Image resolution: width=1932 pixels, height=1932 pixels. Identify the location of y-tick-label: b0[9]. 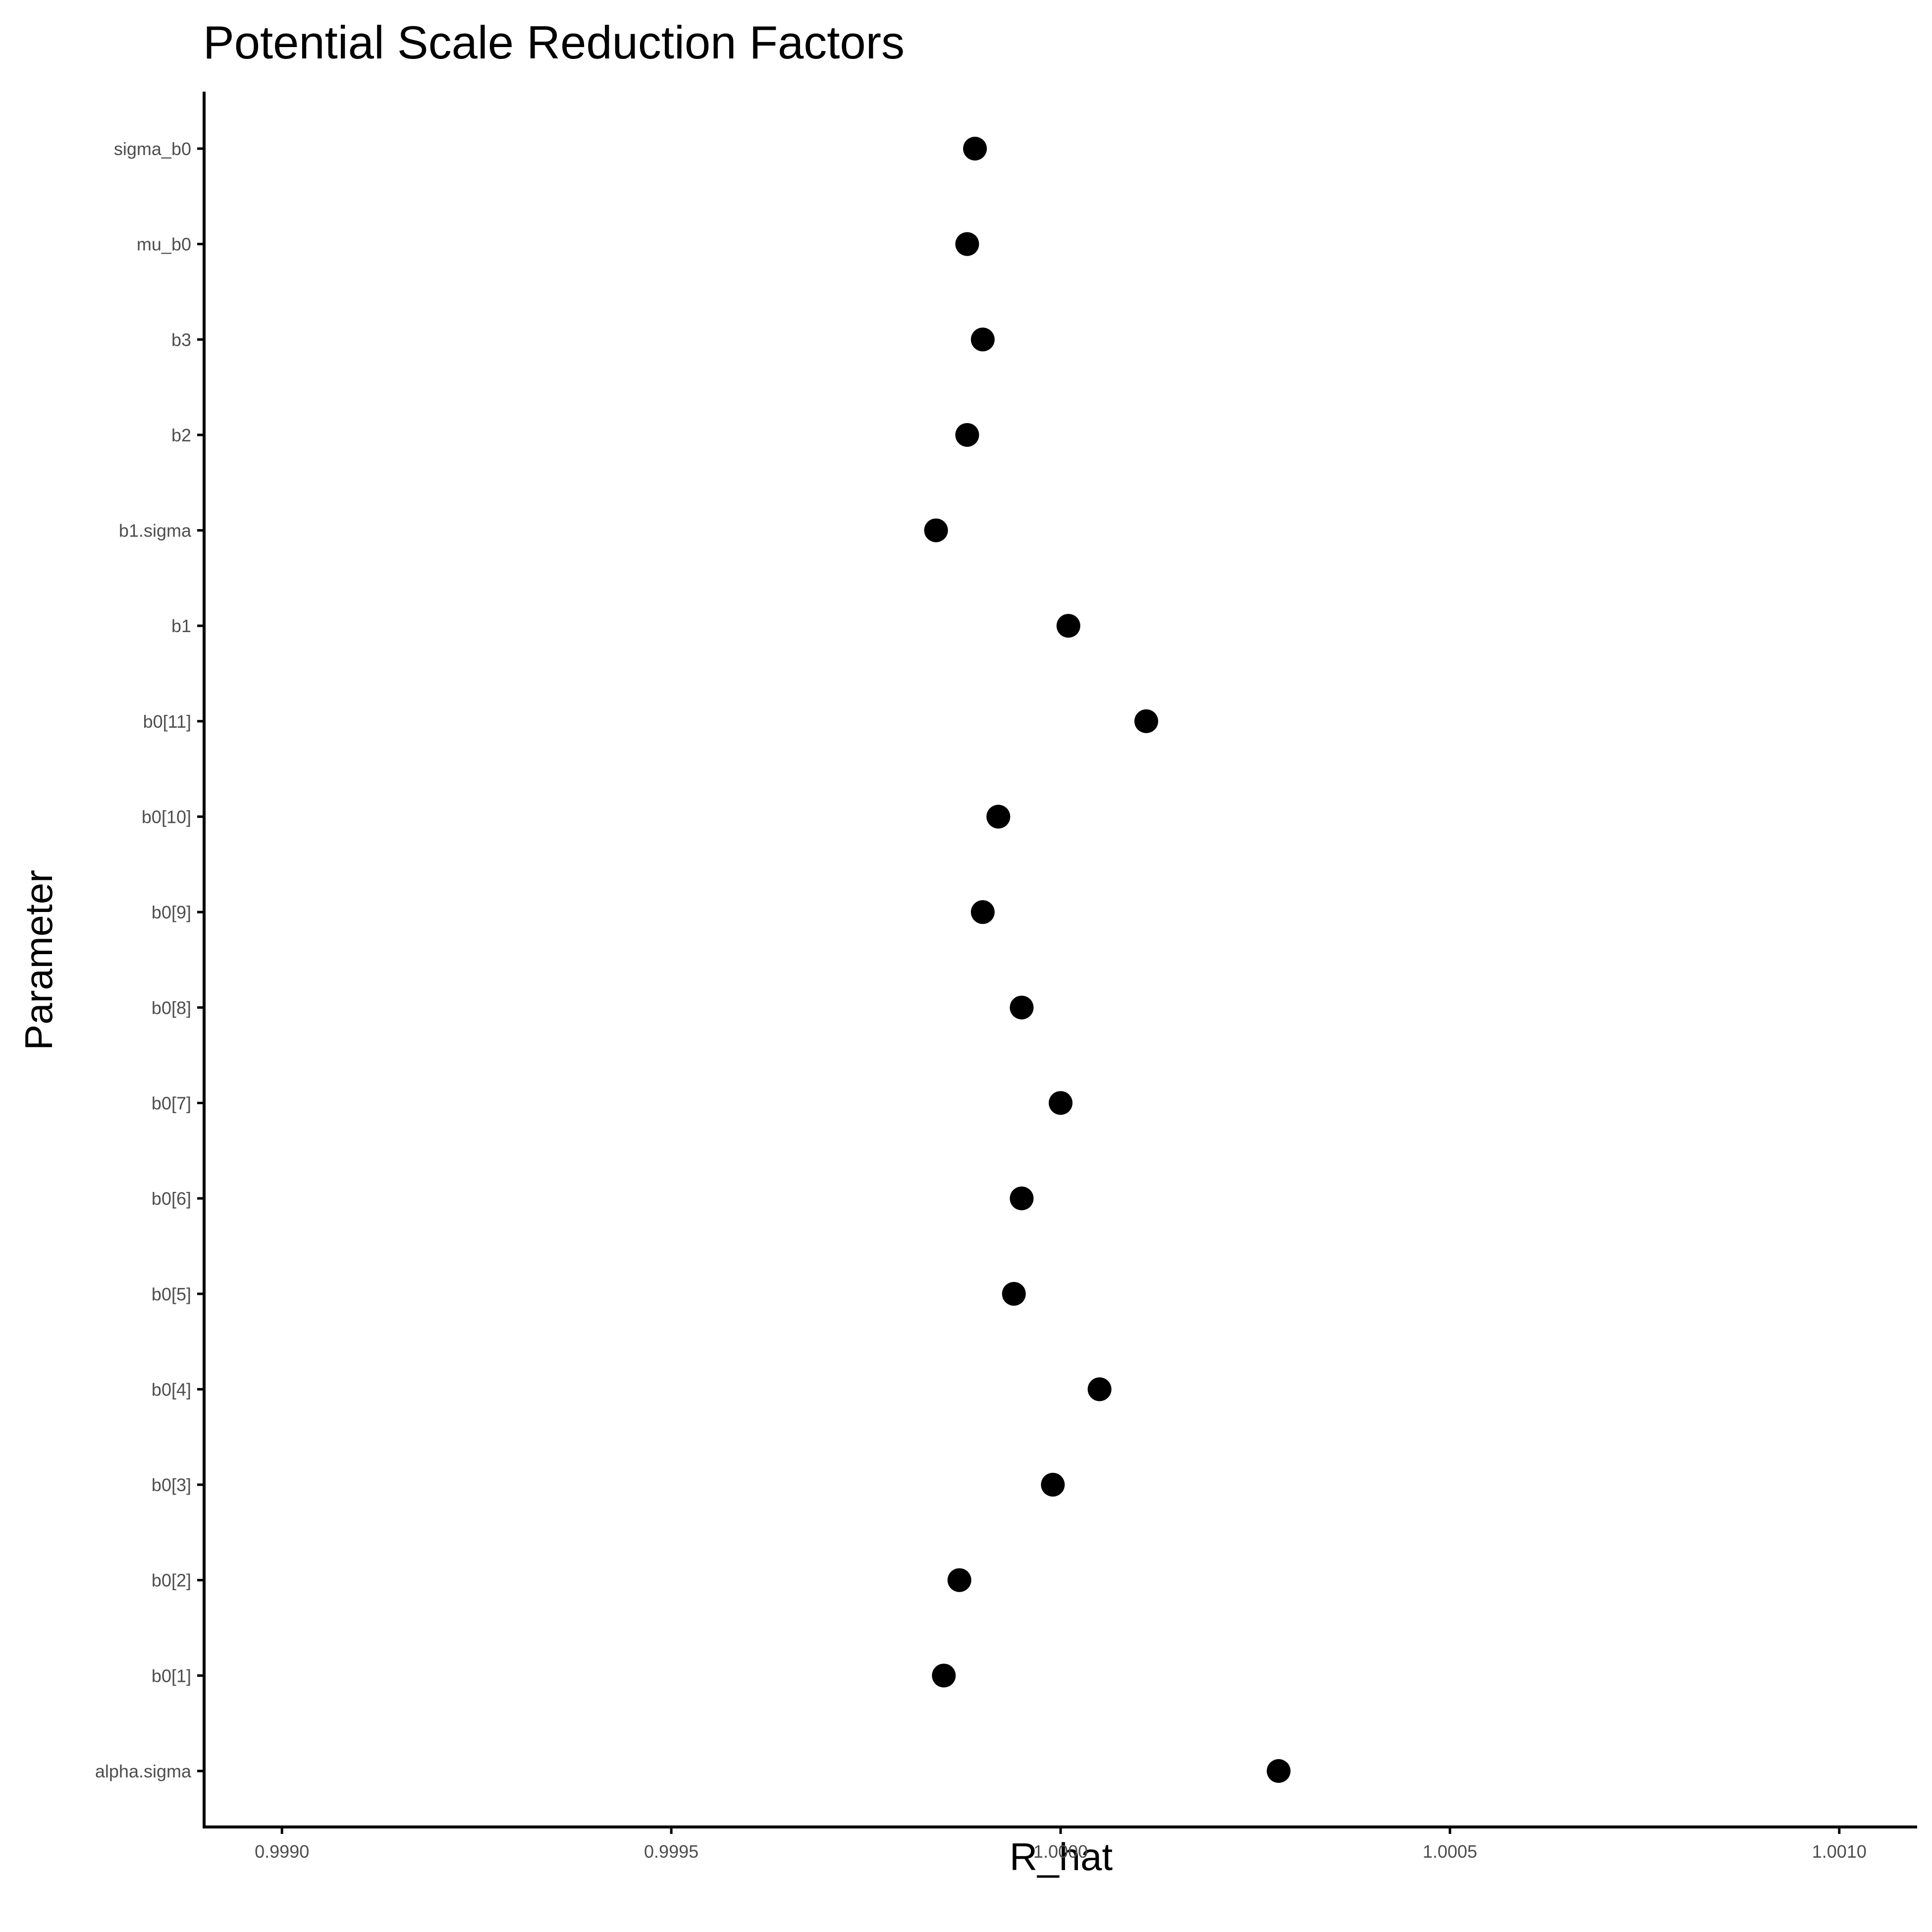
(171, 912).